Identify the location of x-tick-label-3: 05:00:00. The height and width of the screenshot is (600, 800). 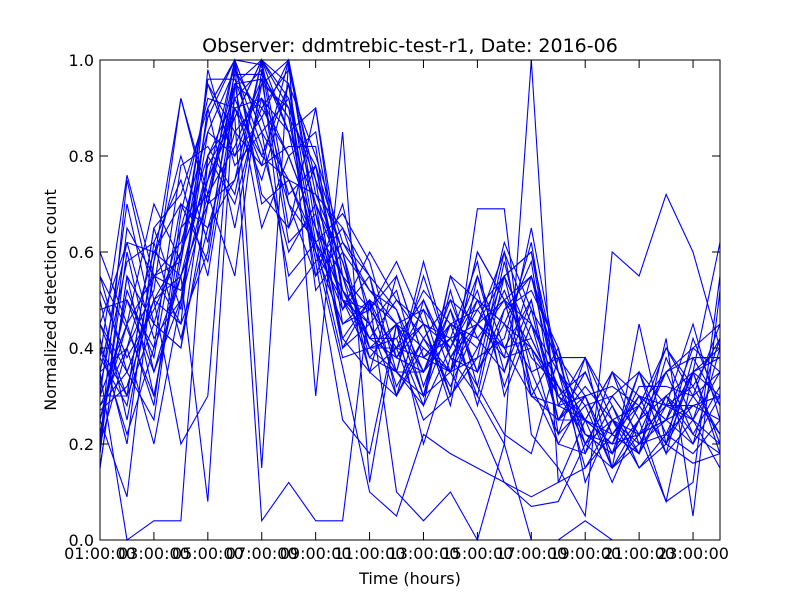
(208, 553).